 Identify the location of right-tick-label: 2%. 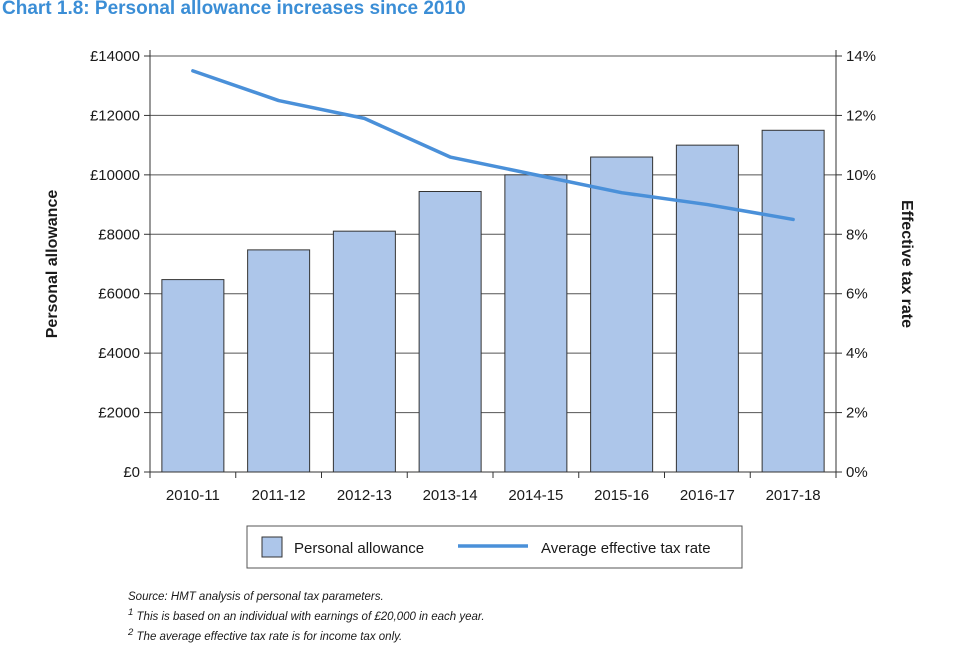
(857, 413).